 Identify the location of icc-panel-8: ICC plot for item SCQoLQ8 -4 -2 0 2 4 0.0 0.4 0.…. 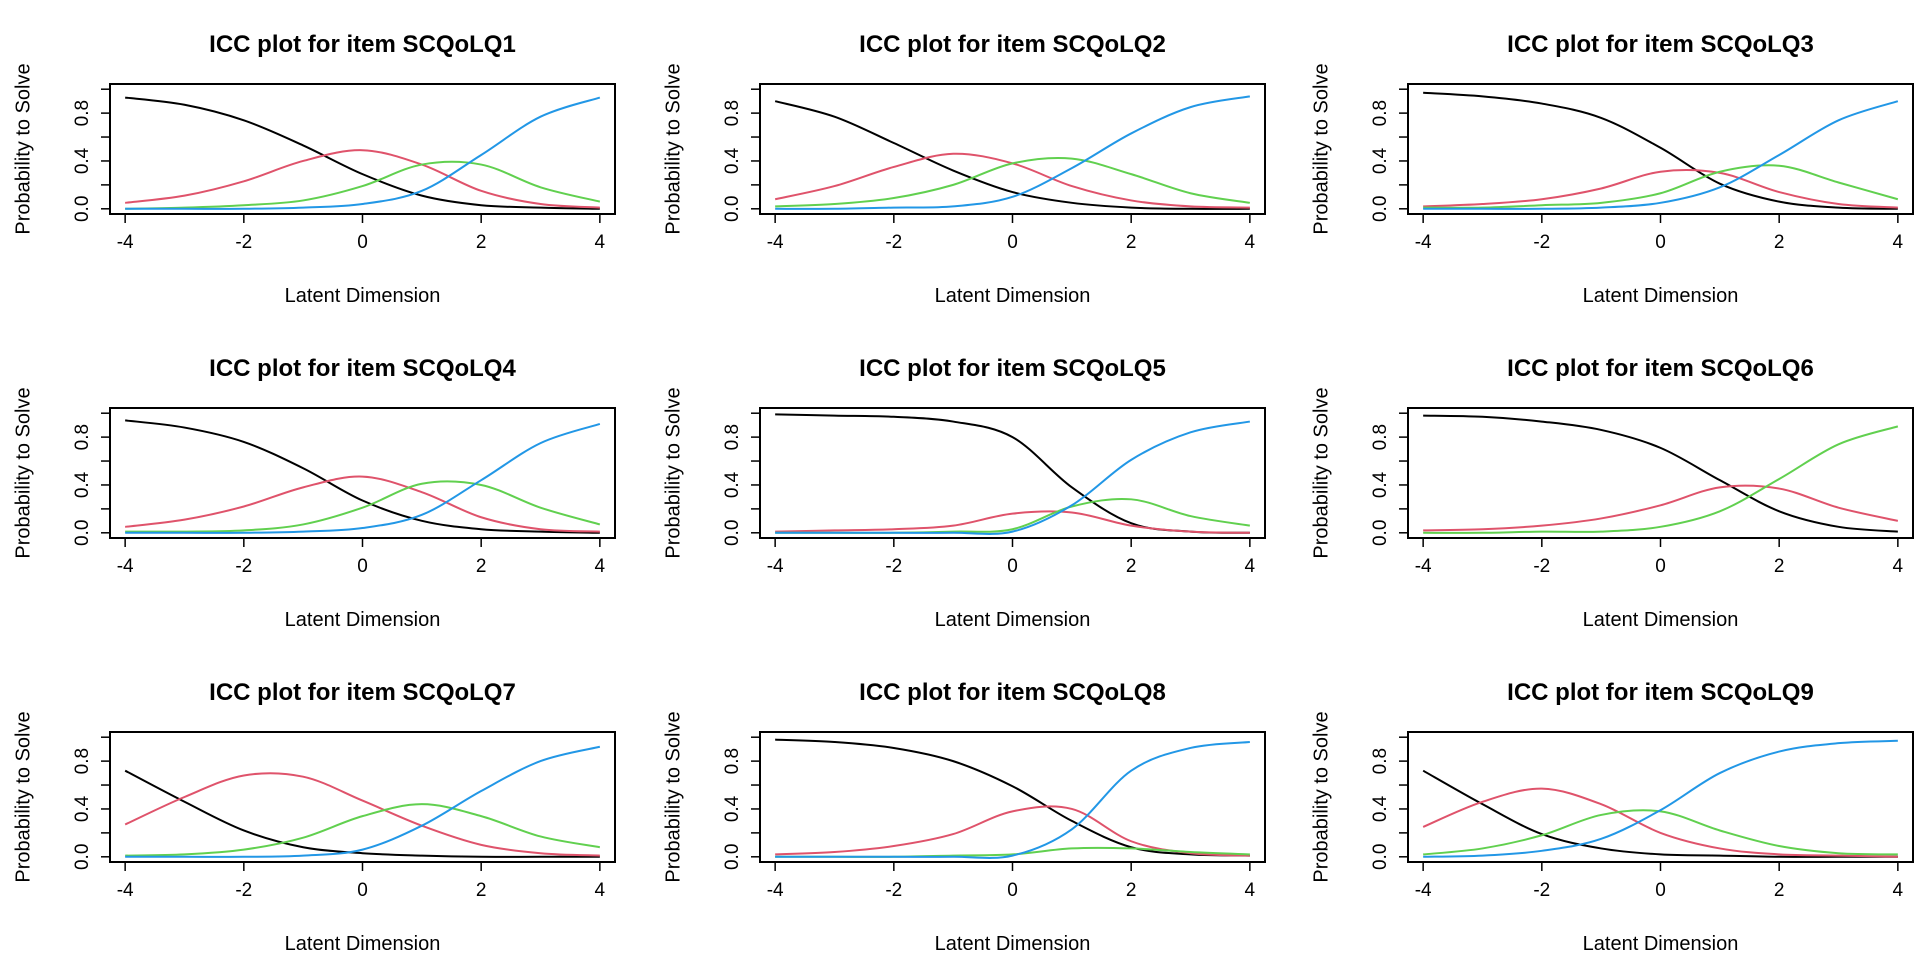
(964, 817).